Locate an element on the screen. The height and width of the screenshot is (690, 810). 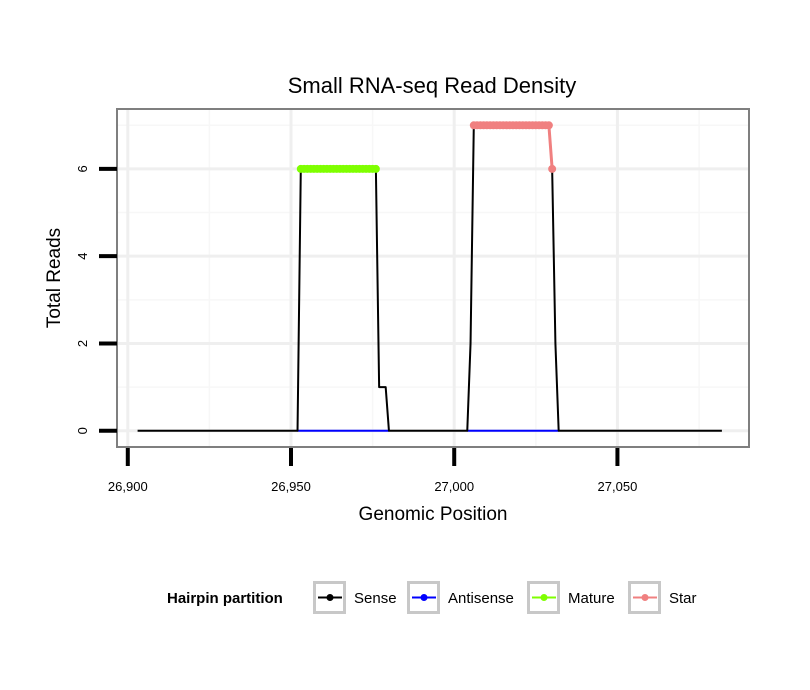
x-axis: 26,900 26,950 27,000 27,050 is located at coordinates (372, 471).